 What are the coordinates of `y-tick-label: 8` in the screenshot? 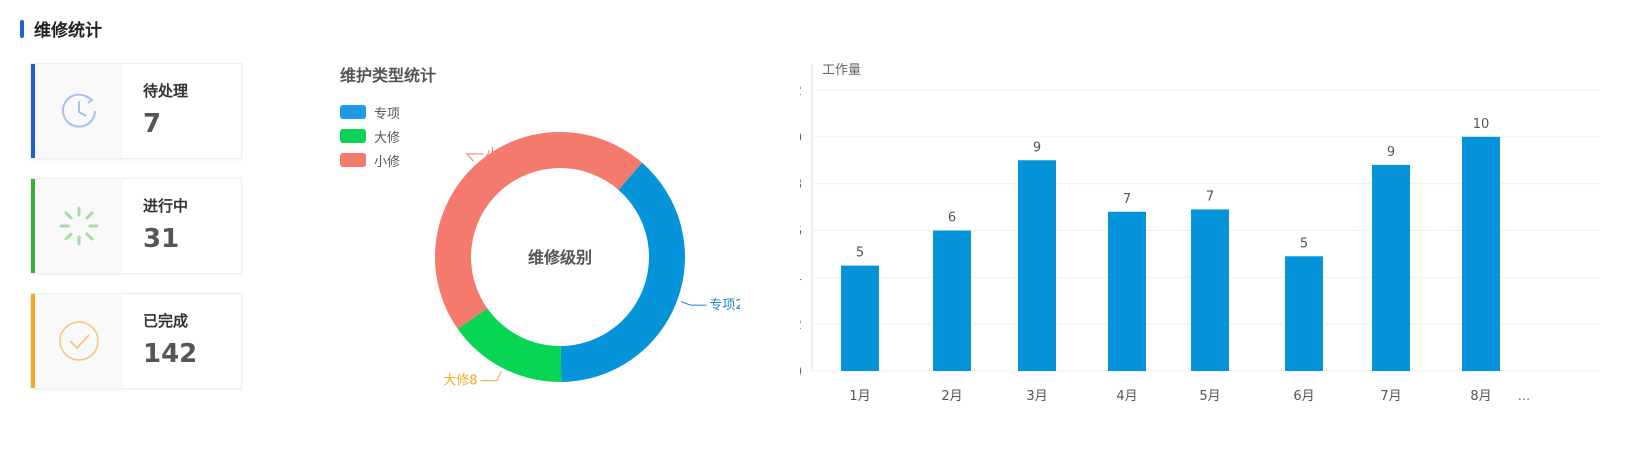 It's located at (801, 185).